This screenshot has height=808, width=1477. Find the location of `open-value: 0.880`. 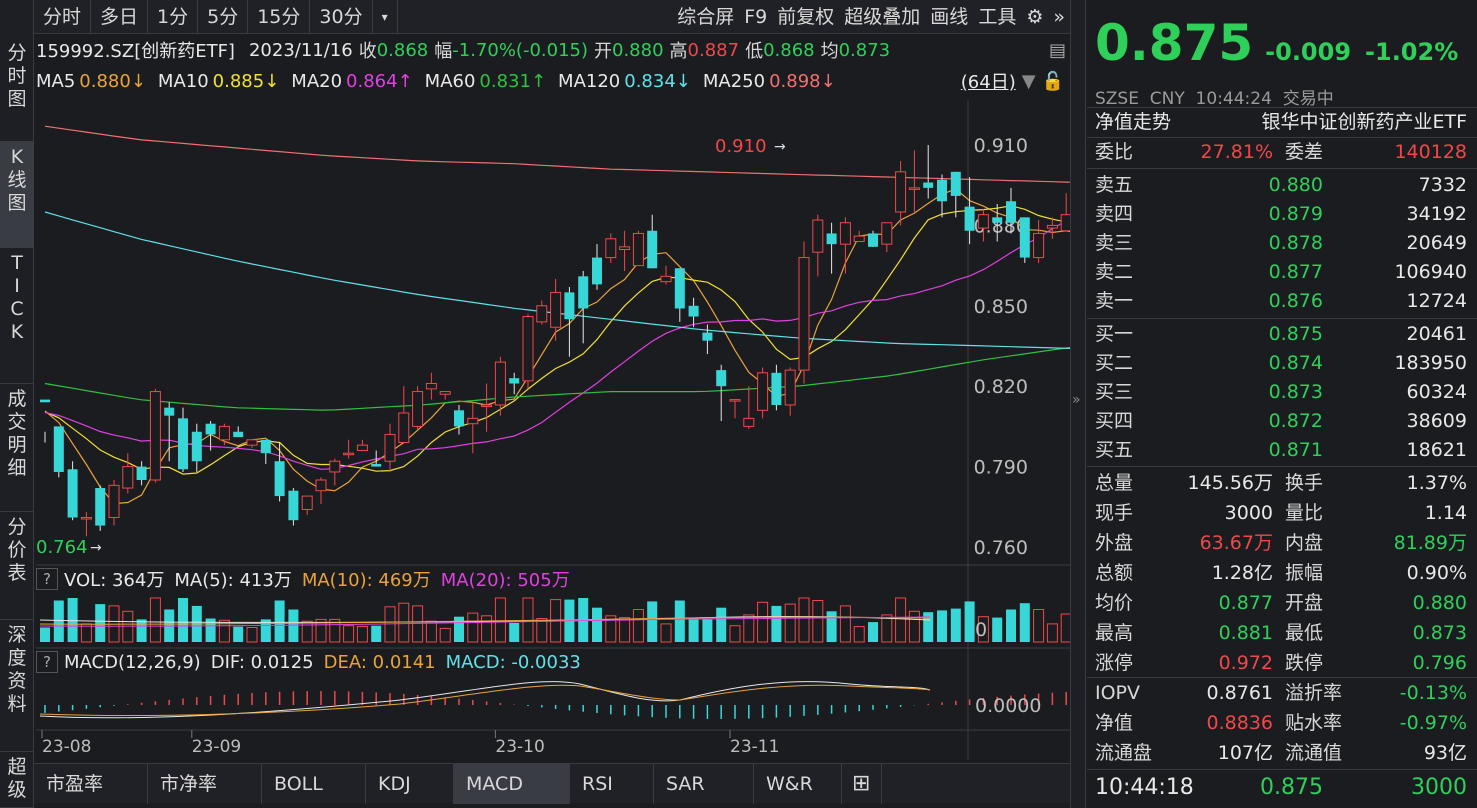

open-value: 0.880 is located at coordinates (638, 50).